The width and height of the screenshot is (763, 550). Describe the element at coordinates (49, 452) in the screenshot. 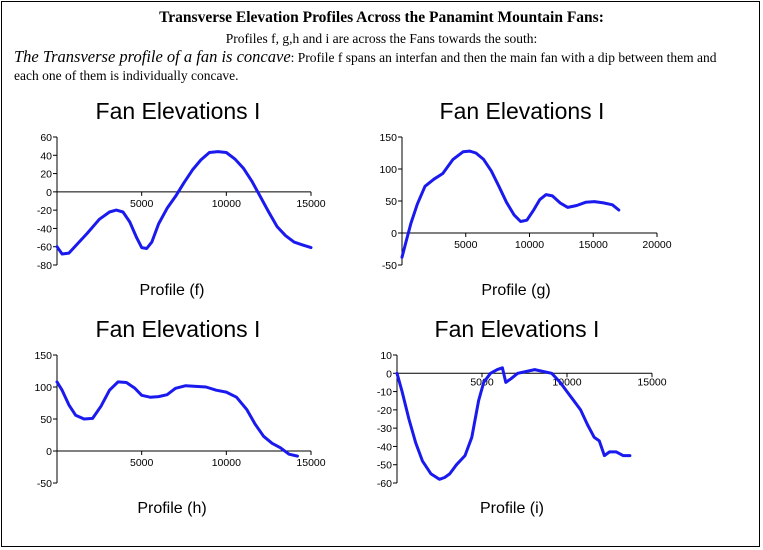

I see `y-tick-label-h: 0` at that location.